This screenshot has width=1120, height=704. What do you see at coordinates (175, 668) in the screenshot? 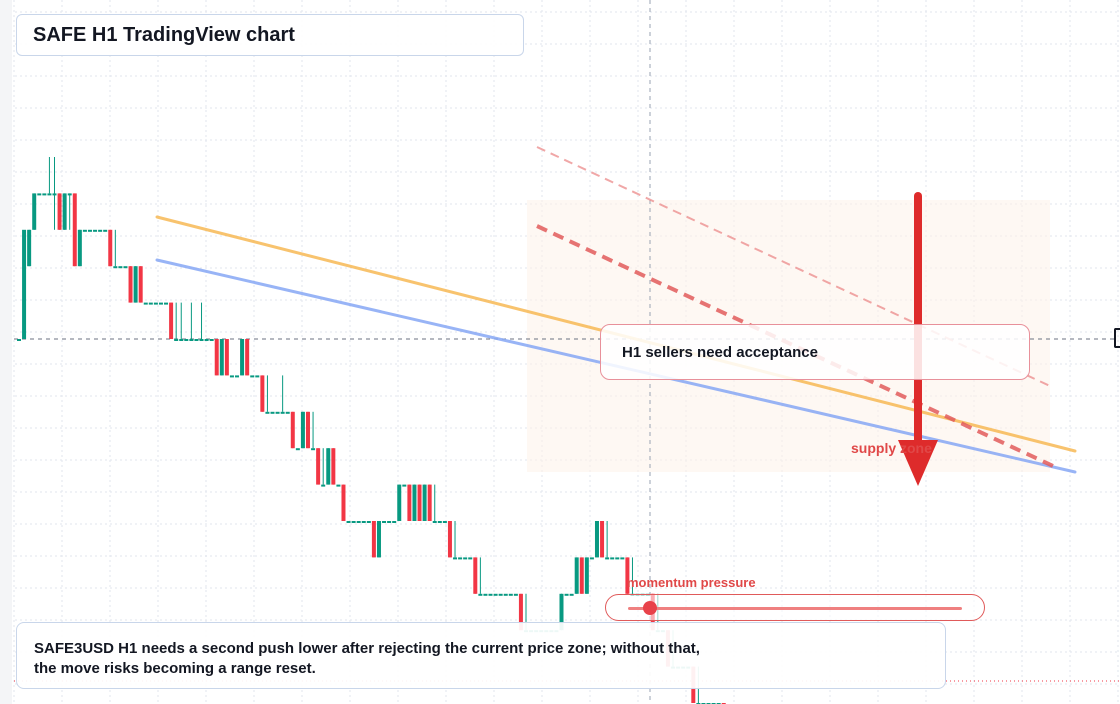
I see `caption-line-2: the move risks becoming a range reset.` at bounding box center [175, 668].